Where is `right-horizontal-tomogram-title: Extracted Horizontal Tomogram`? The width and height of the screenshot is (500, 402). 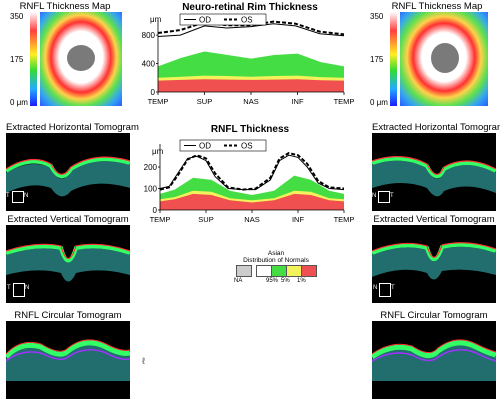
right-horizontal-tomogram-title: Extracted Horizontal Tomogram is located at coordinates (436, 127).